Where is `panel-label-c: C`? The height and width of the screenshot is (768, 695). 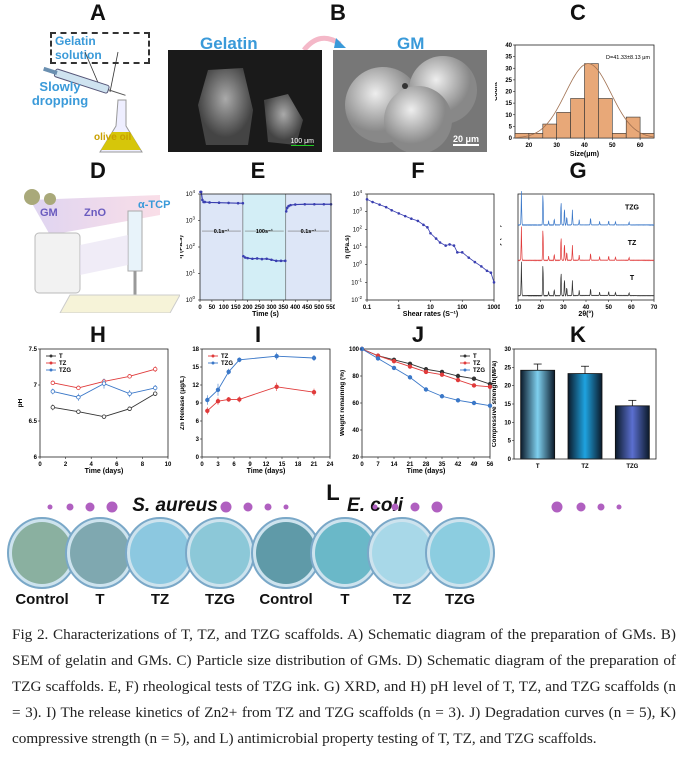
panel-label-c: C is located at coordinates (578, 12).